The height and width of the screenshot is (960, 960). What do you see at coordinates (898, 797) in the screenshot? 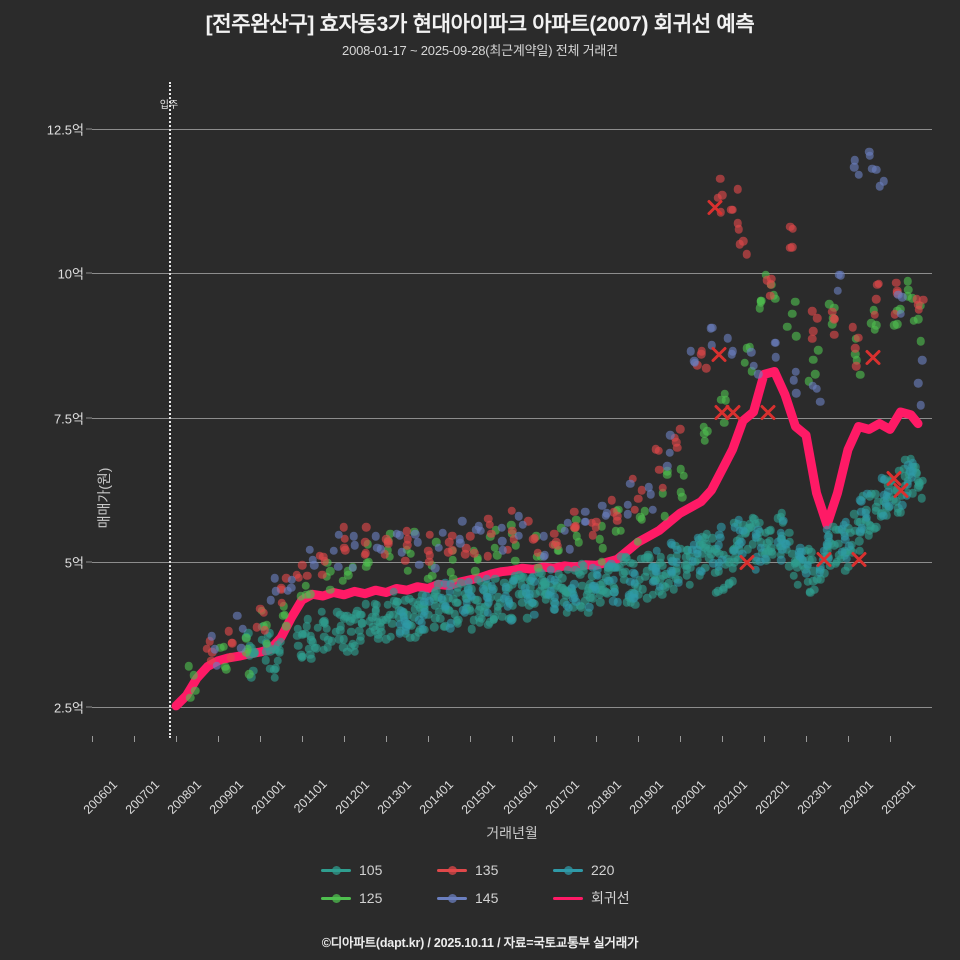
I see `x-axis-tick-label: 202501` at bounding box center [898, 797].